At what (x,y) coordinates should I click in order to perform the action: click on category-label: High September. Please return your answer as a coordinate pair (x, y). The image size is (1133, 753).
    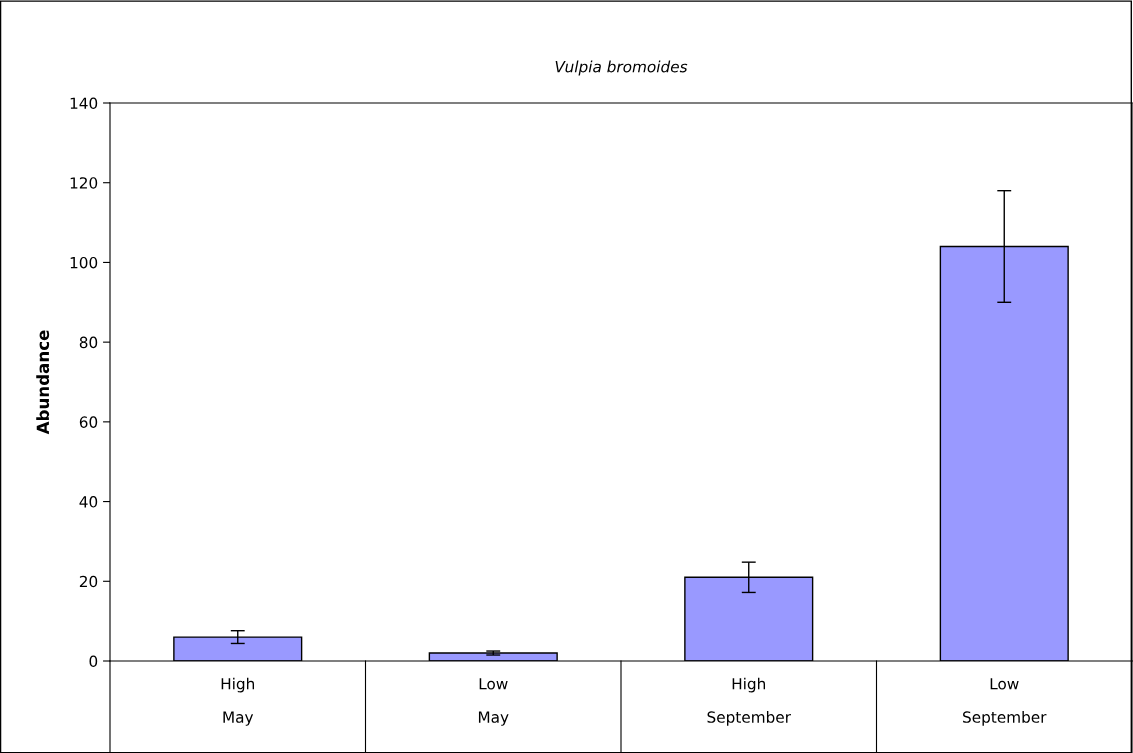
    Looking at the image, I should click on (749, 701).